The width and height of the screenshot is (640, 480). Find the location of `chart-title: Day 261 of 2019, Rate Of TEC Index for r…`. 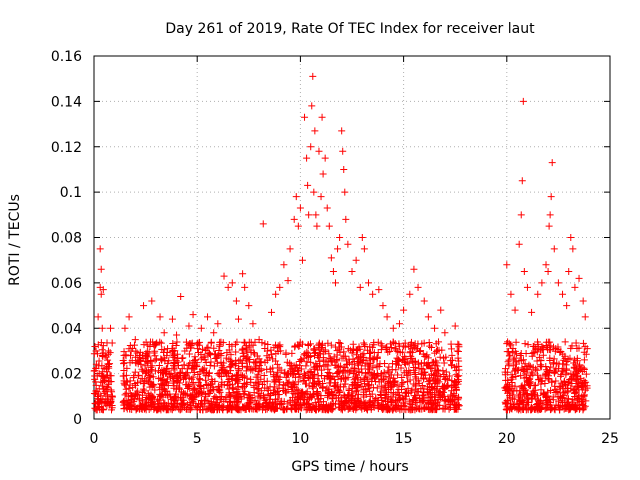

chart-title: Day 261 of 2019, Rate Of TEC Index for r… is located at coordinates (350, 29).